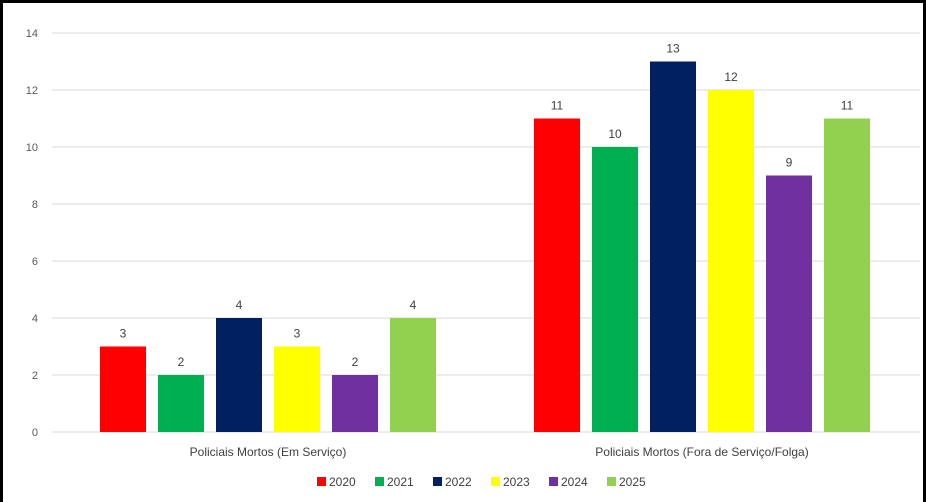  Describe the element at coordinates (32, 148) in the screenshot. I see `y-tick-label: 10` at that location.